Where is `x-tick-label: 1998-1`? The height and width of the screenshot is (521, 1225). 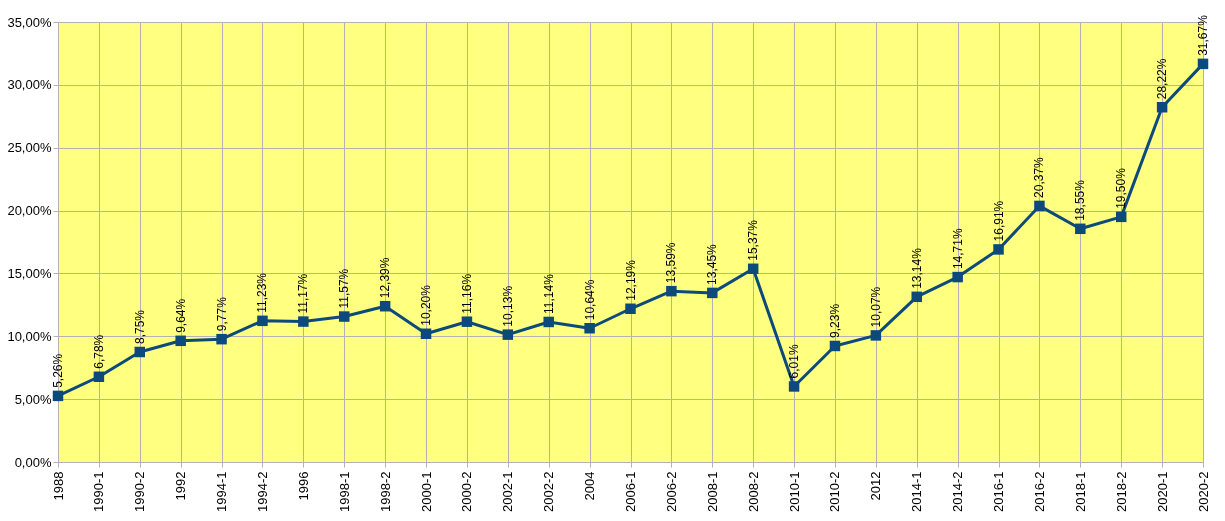
x-tick-label: 1998-1 is located at coordinates (344, 491).